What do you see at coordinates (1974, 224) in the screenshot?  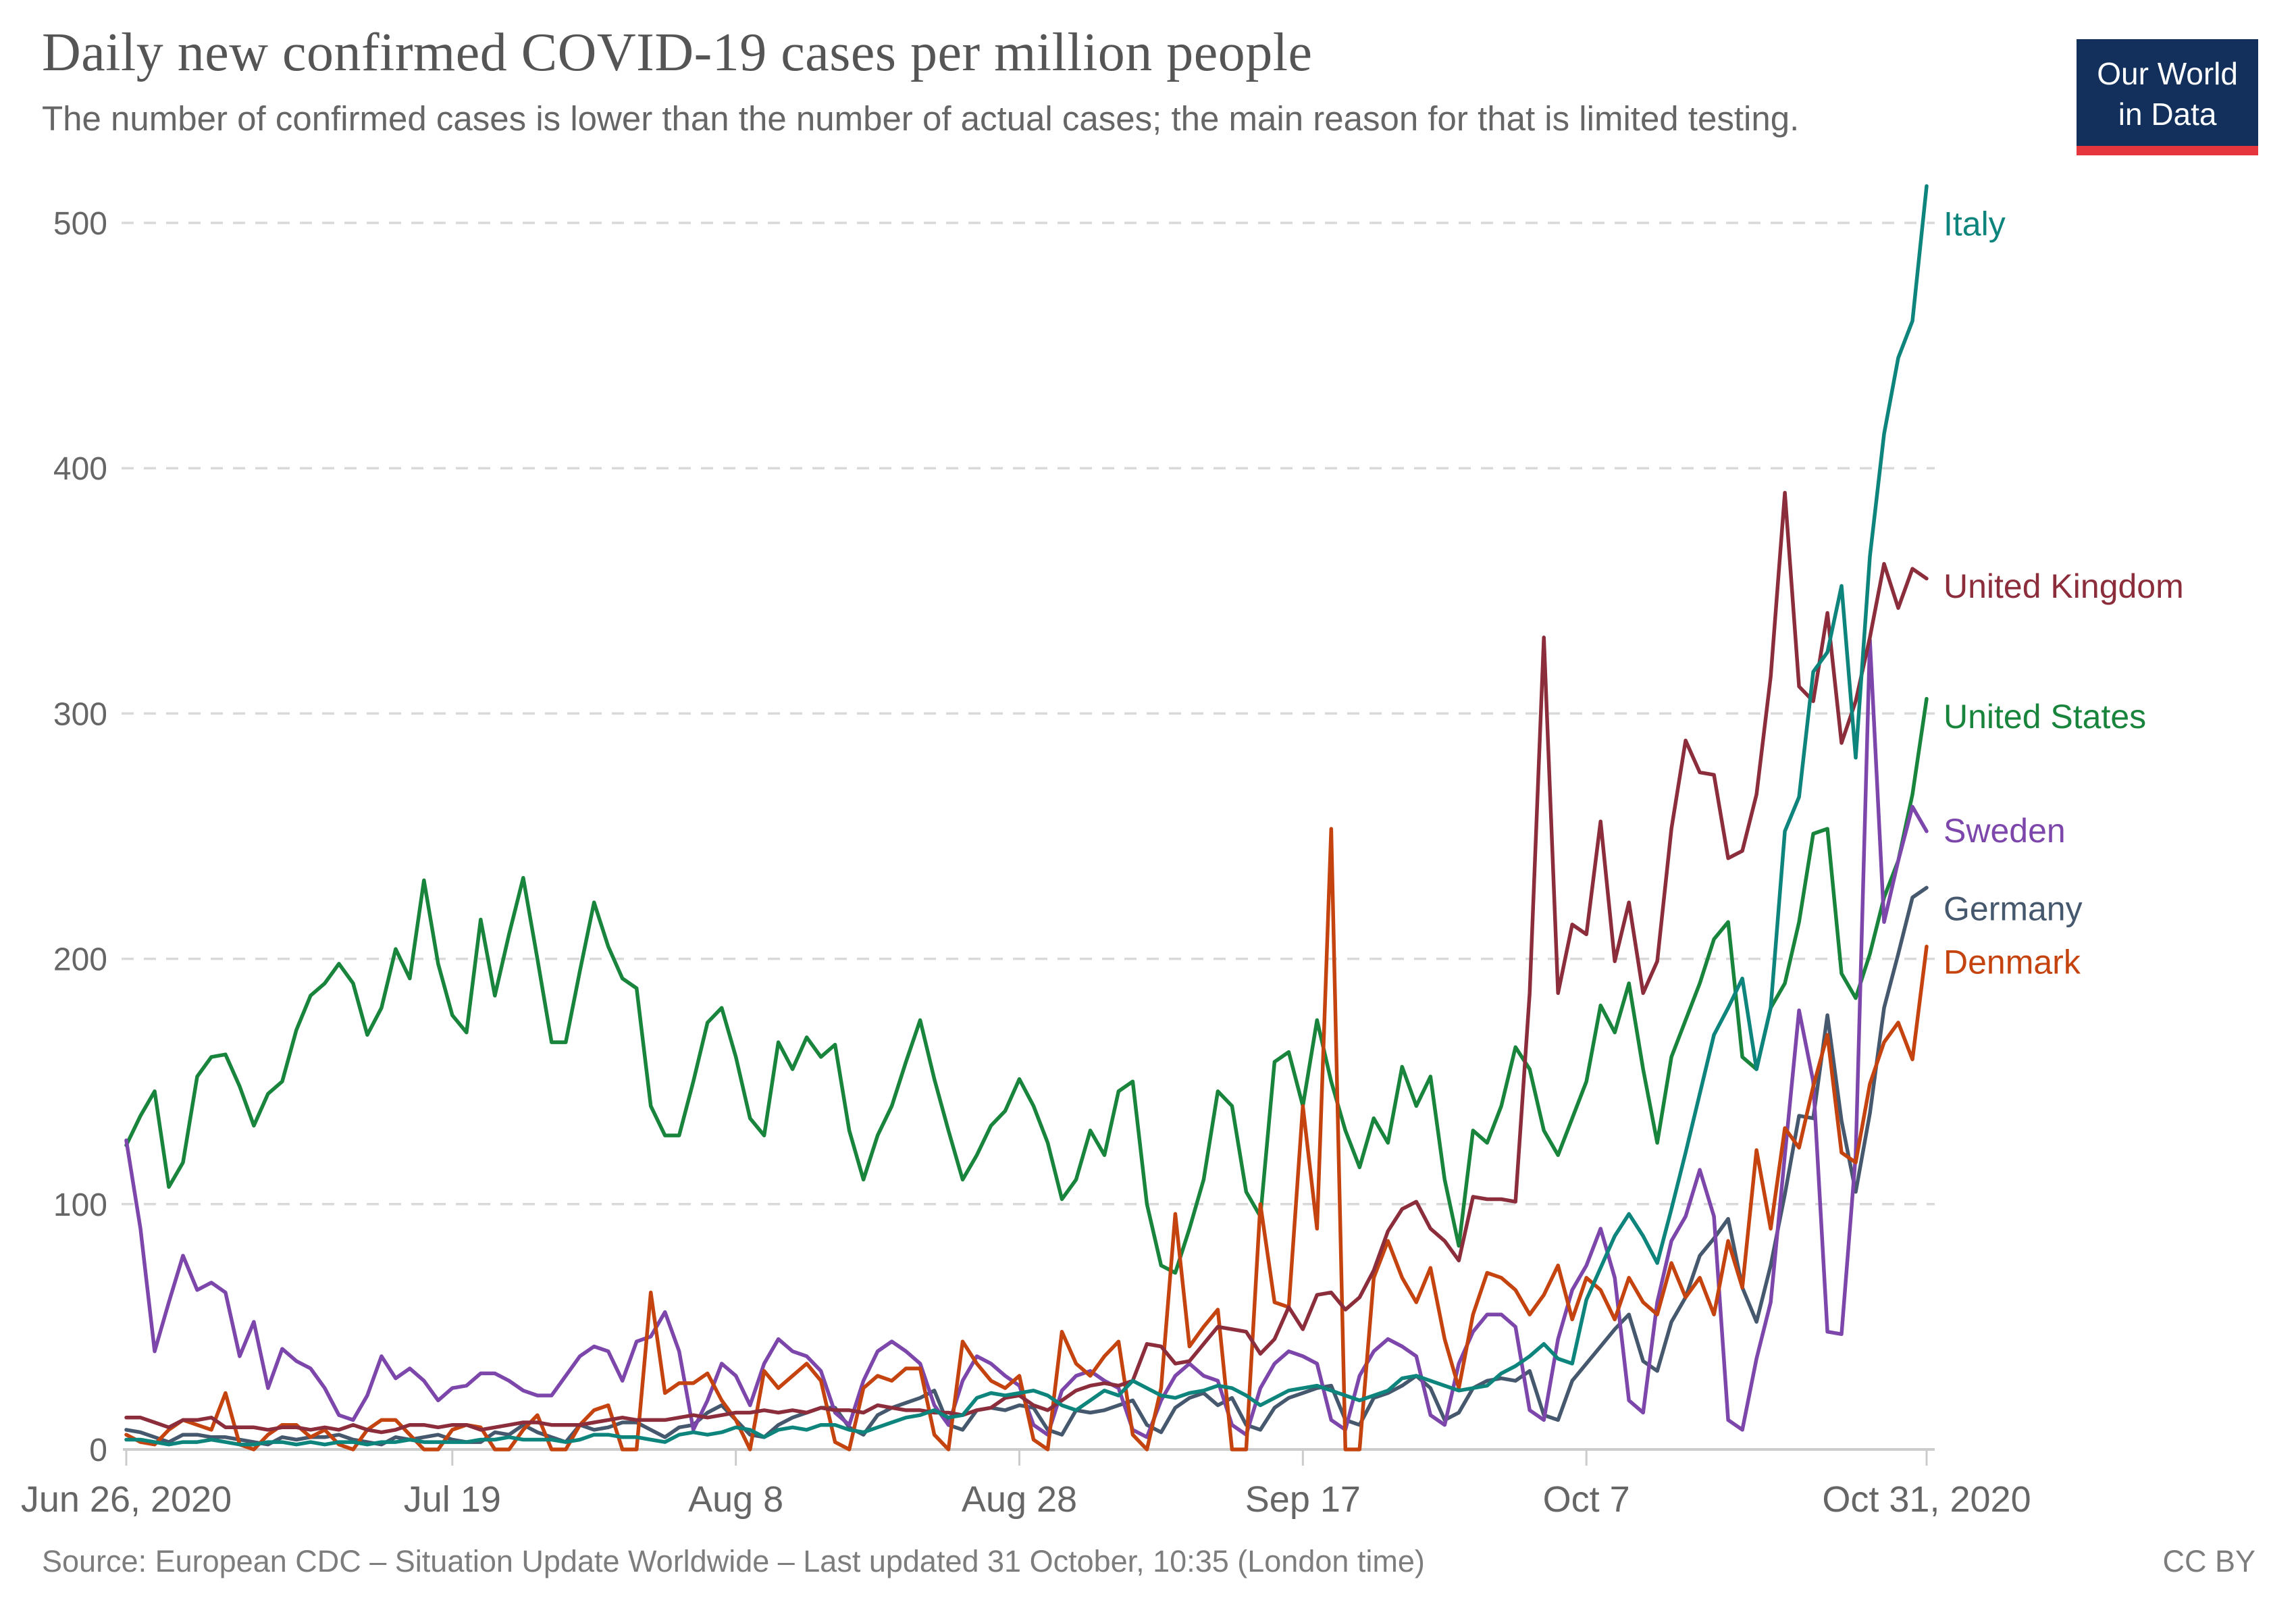 I see `series-label-italy: Italy` at bounding box center [1974, 224].